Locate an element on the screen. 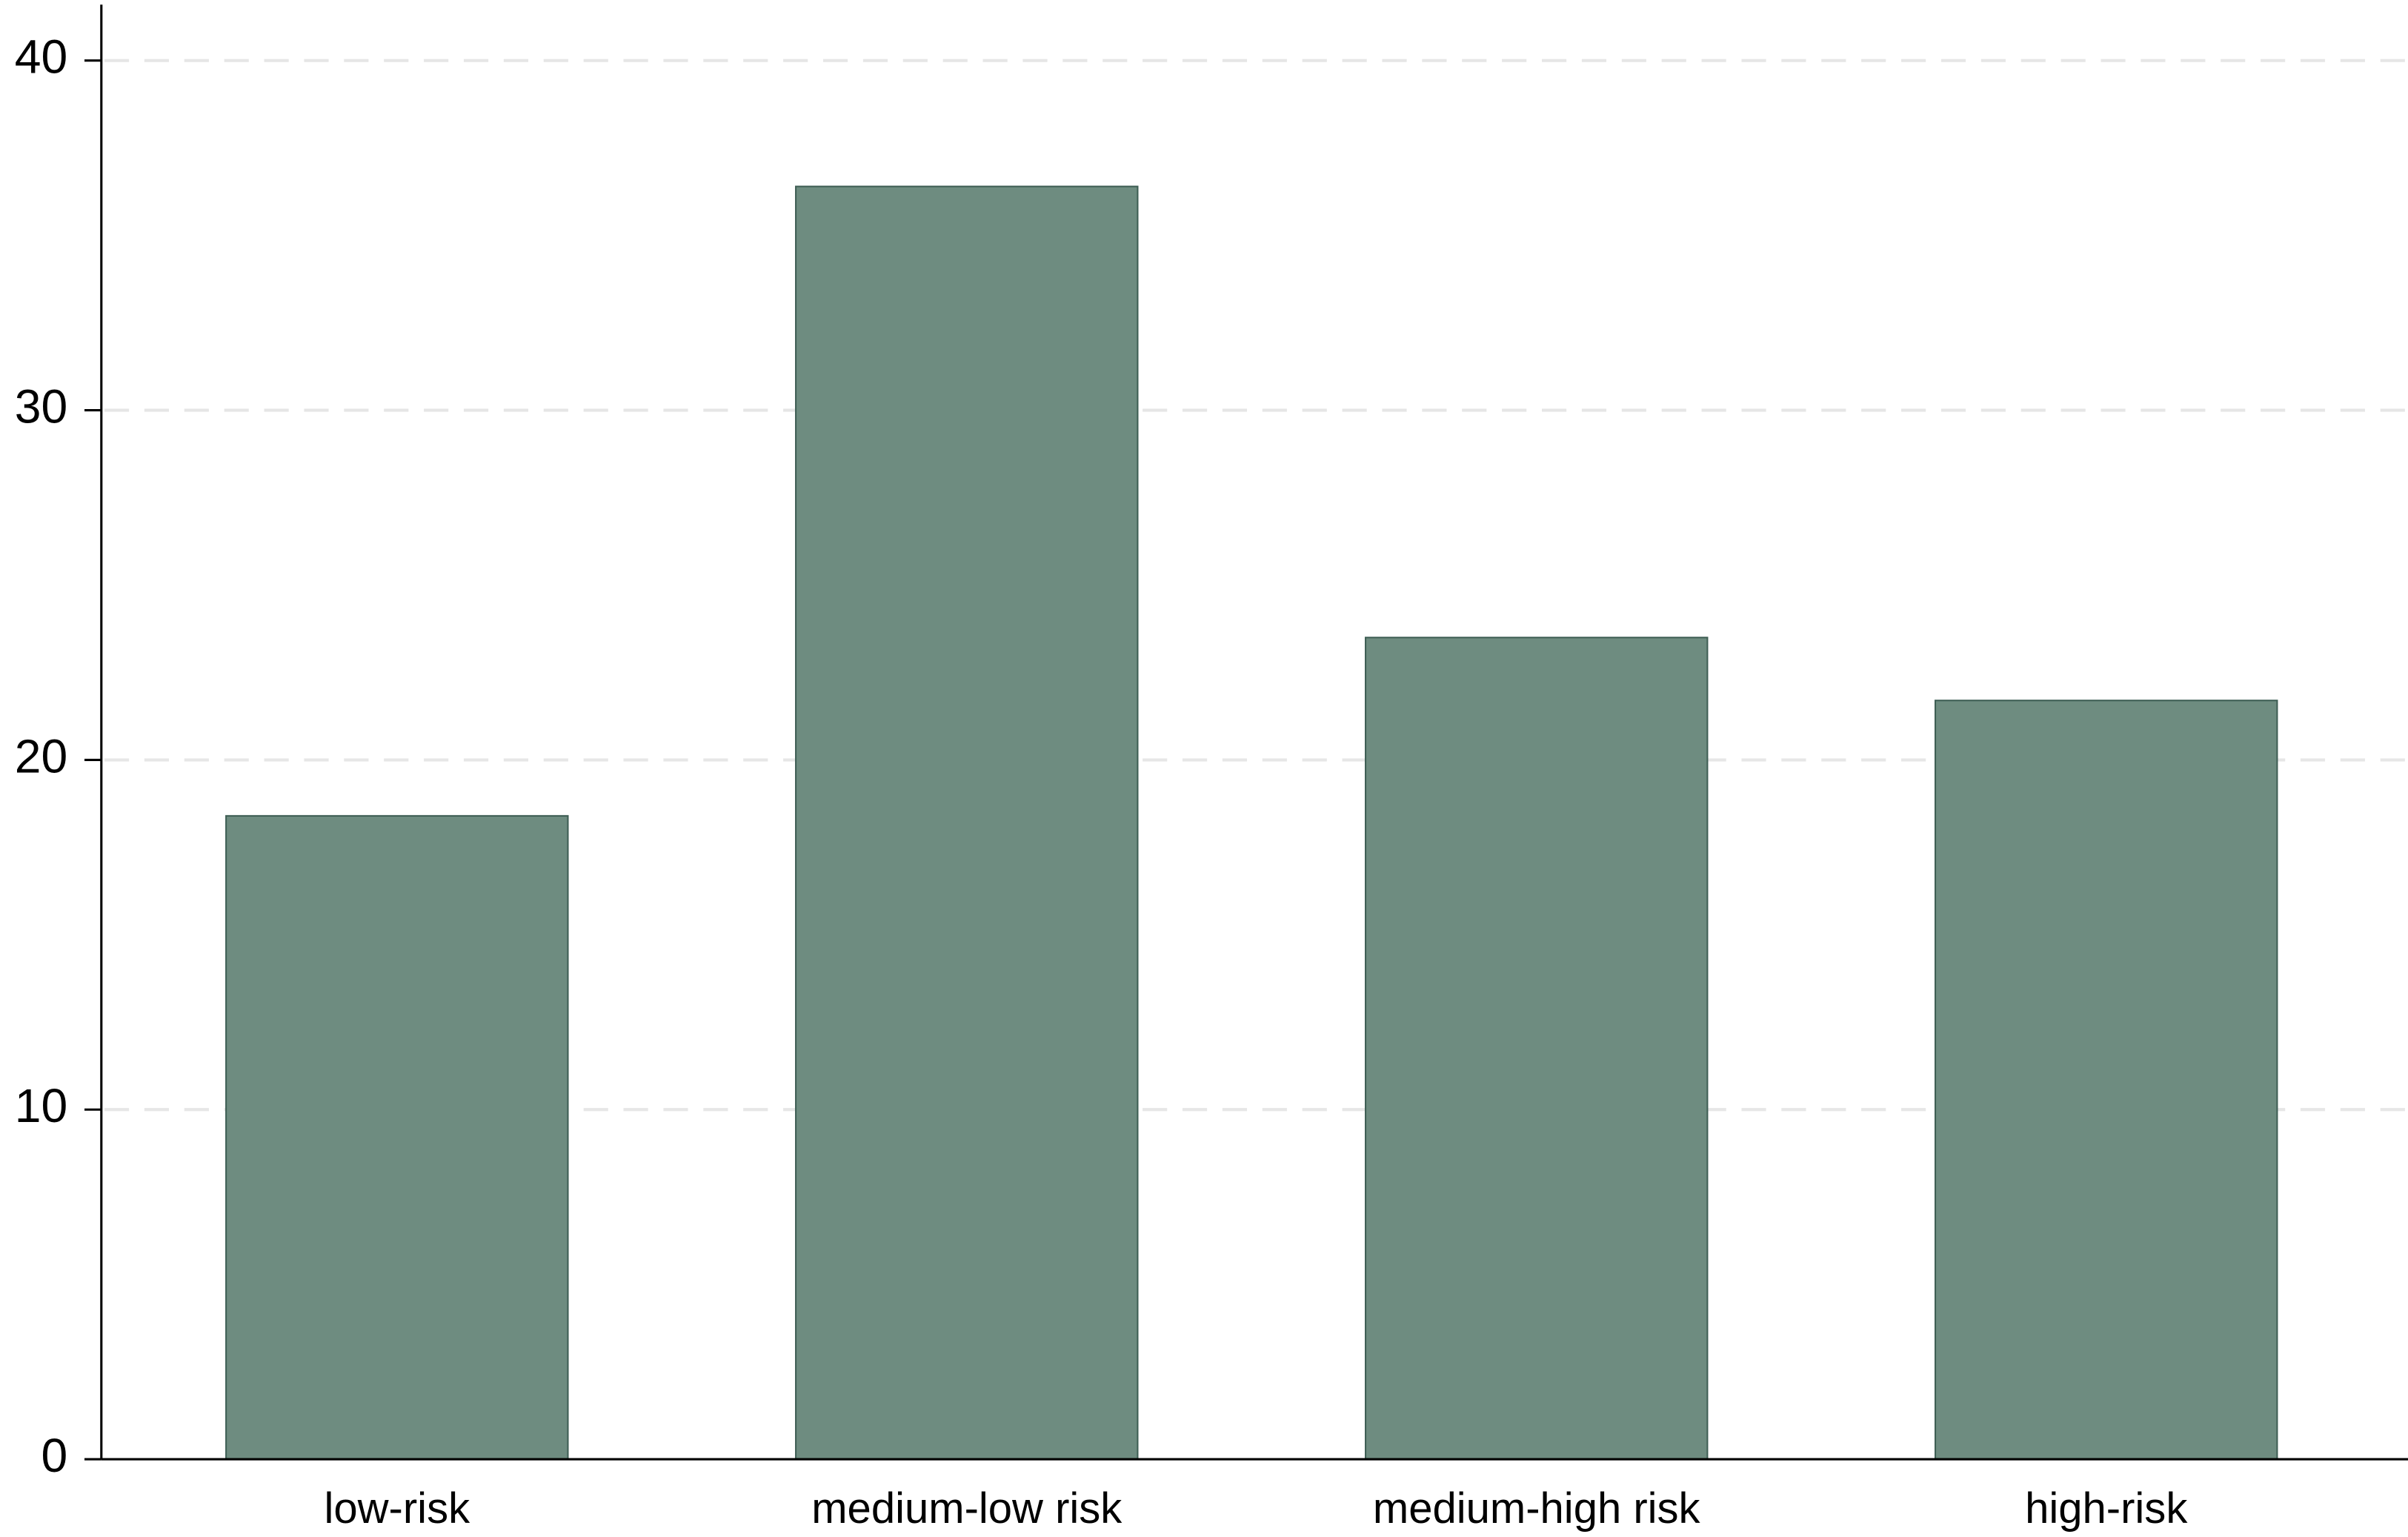 This screenshot has height=1537, width=2408. y-tick-label: 0 is located at coordinates (54, 1455).